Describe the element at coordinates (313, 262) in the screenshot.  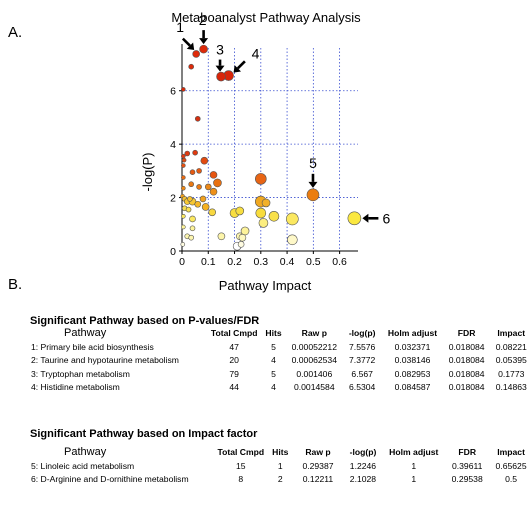
I see `x-tick-label: 0.5` at that location.